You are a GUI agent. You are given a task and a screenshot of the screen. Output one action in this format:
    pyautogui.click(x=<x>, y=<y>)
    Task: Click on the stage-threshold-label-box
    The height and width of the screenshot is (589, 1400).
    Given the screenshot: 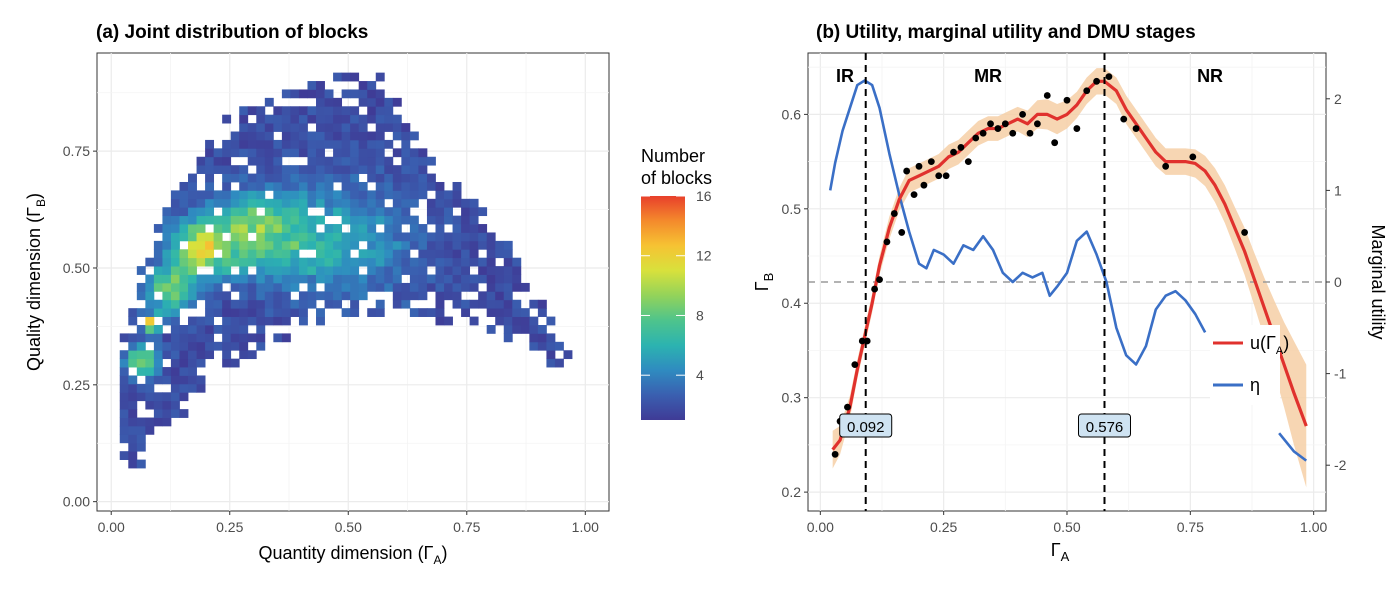 What is the action you would take?
    pyautogui.click(x=866, y=425)
    